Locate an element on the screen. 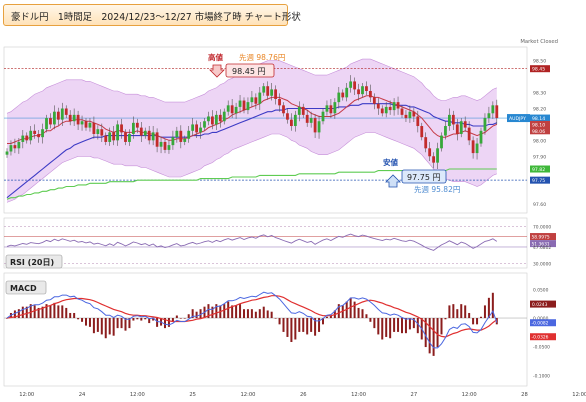 The width and height of the screenshot is (586, 402). prev-week-low: 先週 95.82円 is located at coordinates (437, 189).